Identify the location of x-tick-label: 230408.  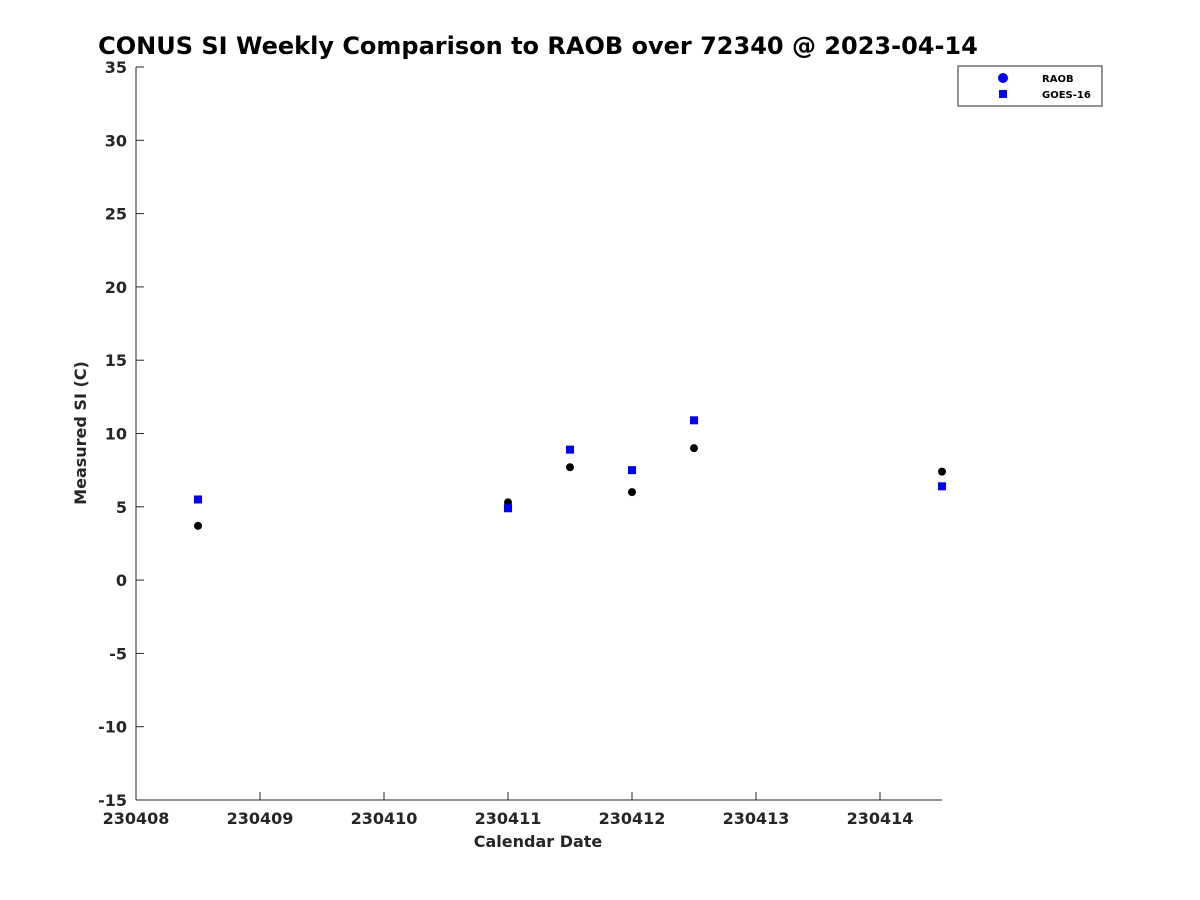
(136, 818).